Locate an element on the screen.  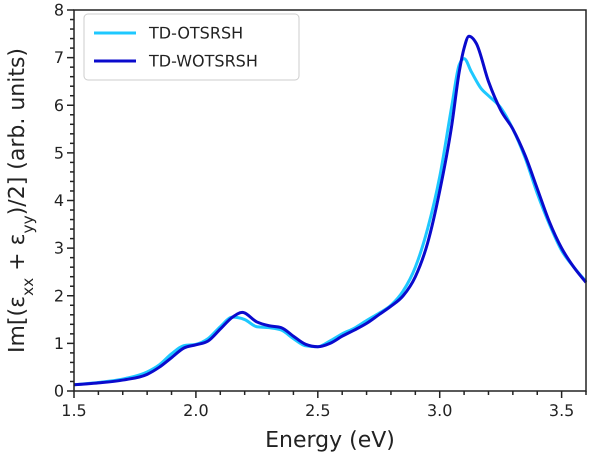
legend-label: TD-WOTSRSH is located at coordinates (203, 61).